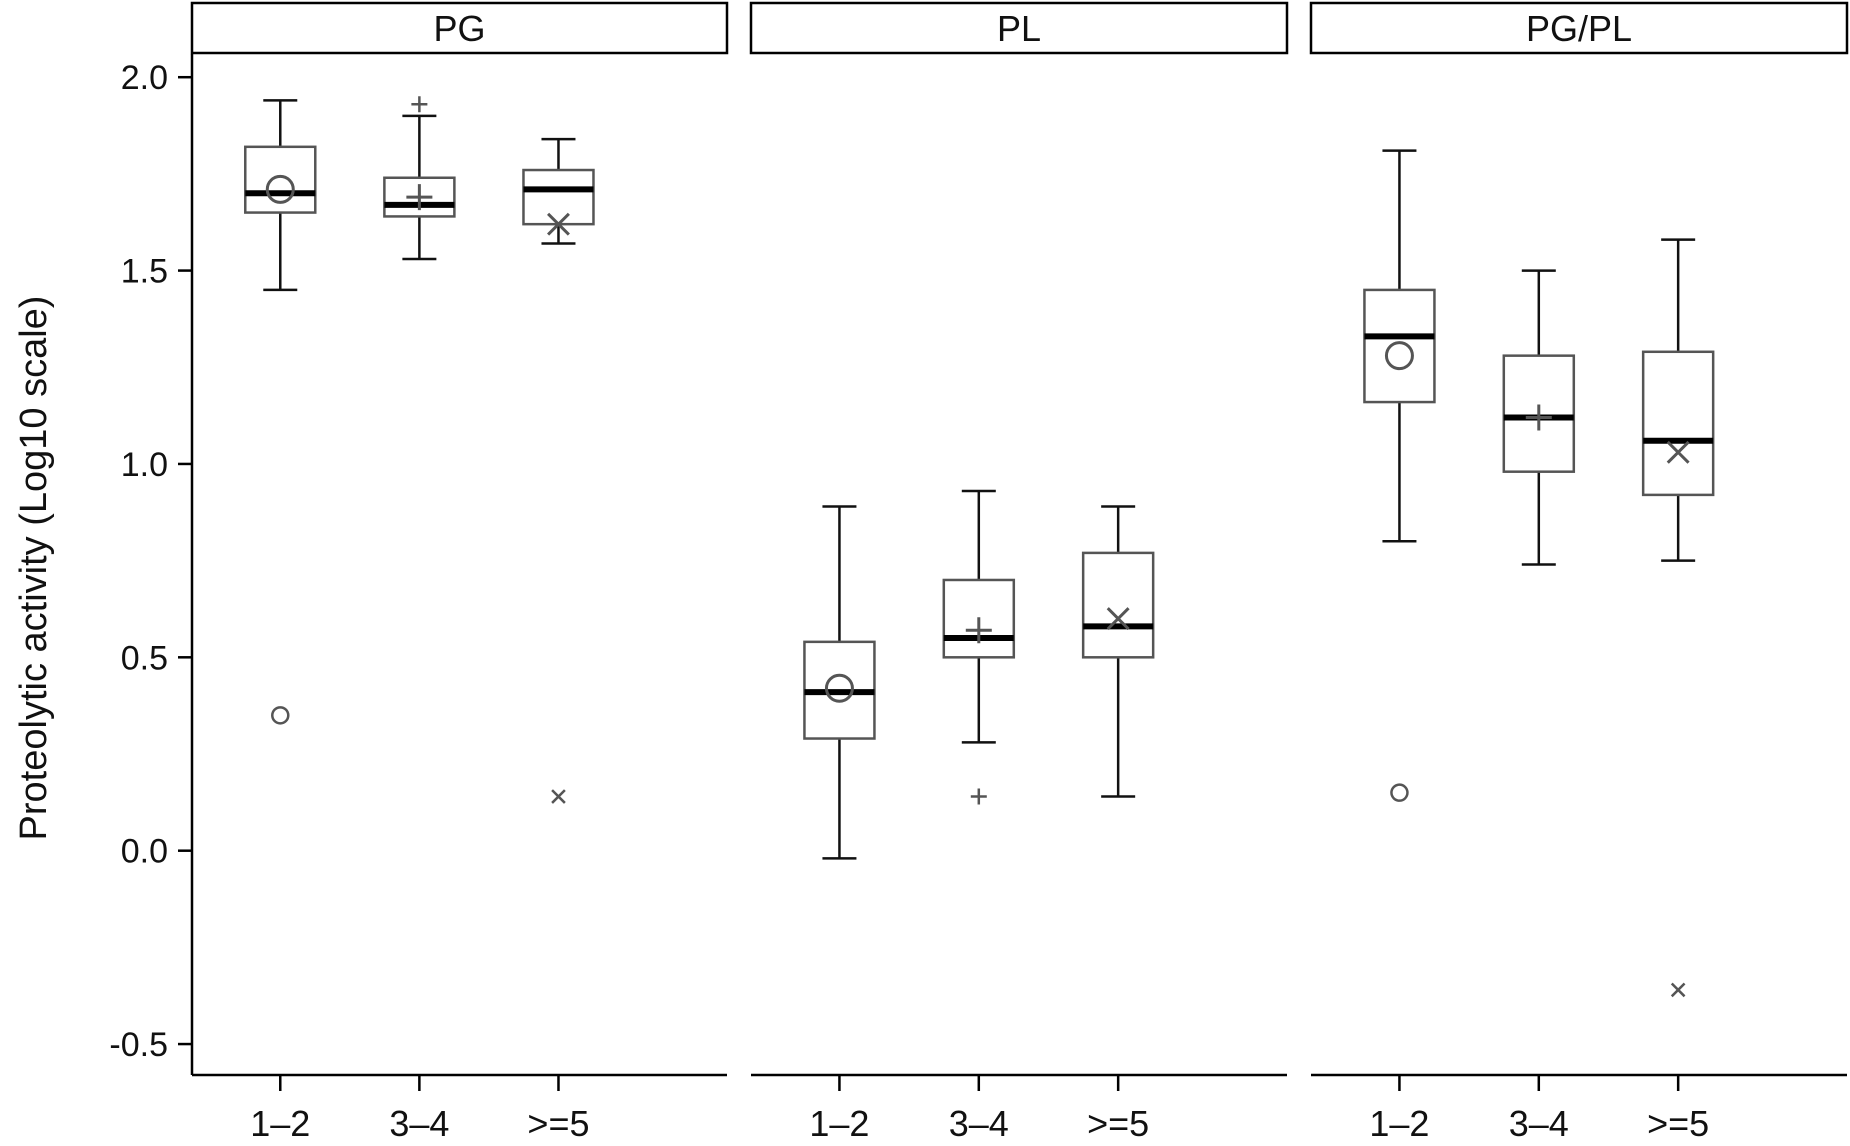 The width and height of the screenshot is (1850, 1146). I want to click on y-axis: -0.5 0.0 0.5 1.0 1.5 2.0, so click(151, 564).